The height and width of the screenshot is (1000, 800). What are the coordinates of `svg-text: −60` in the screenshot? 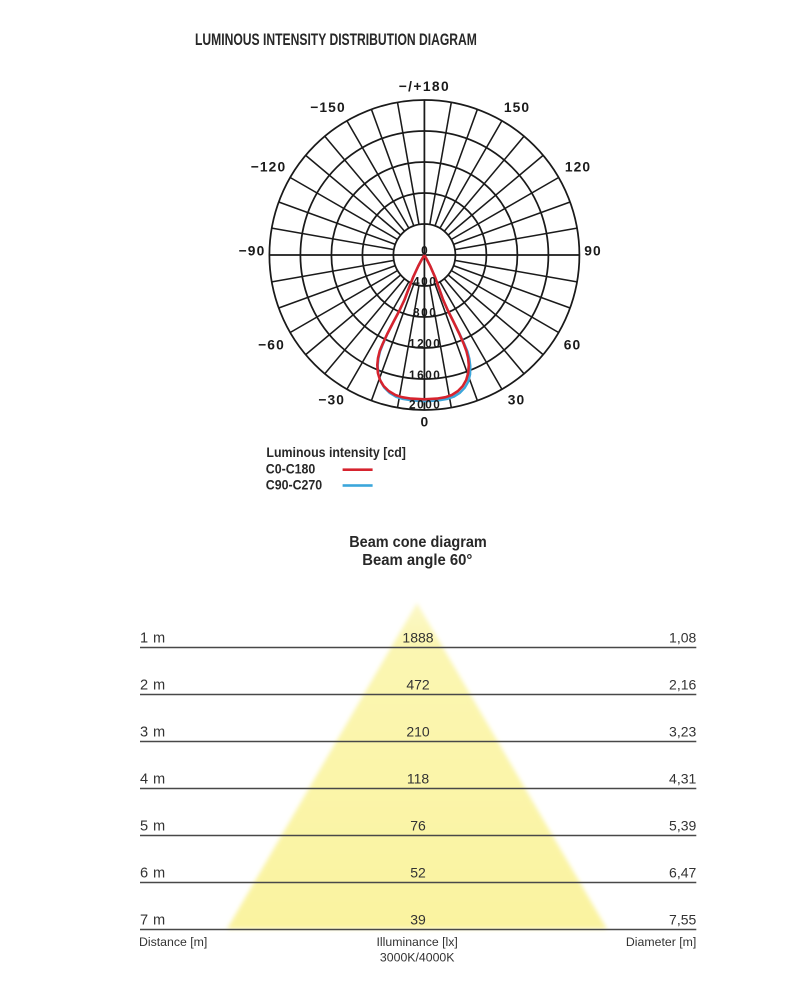 It's located at (271, 344).